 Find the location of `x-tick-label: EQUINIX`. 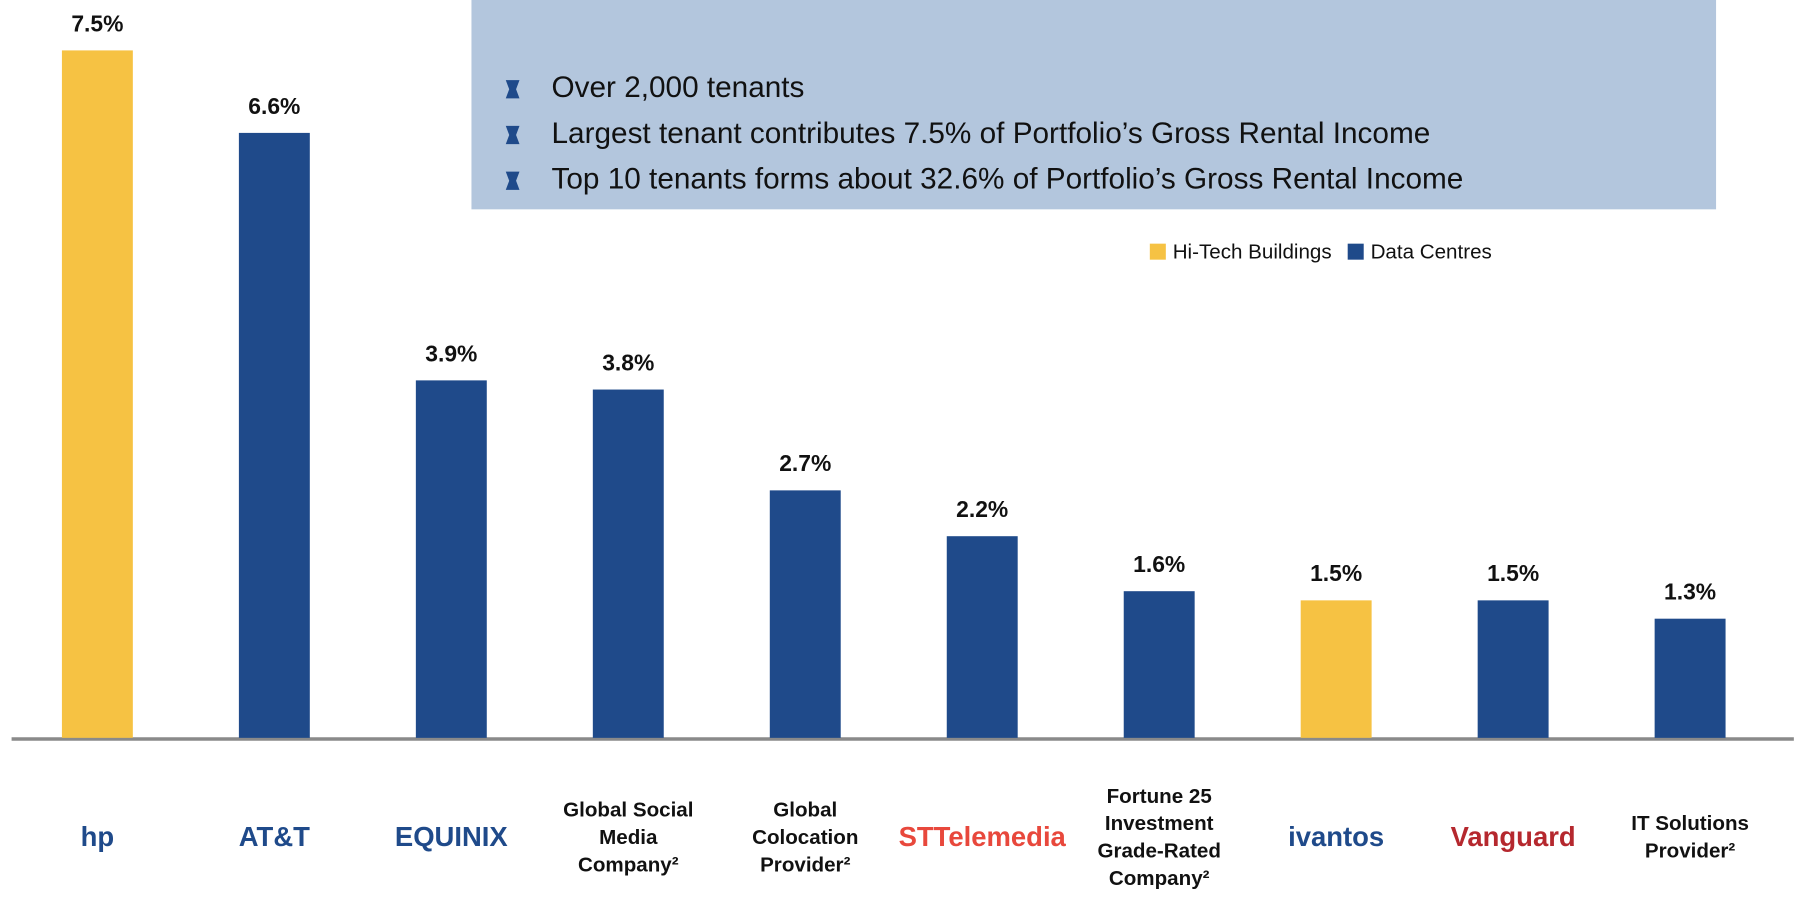

x-tick-label: EQUINIX is located at coordinates (452, 836).